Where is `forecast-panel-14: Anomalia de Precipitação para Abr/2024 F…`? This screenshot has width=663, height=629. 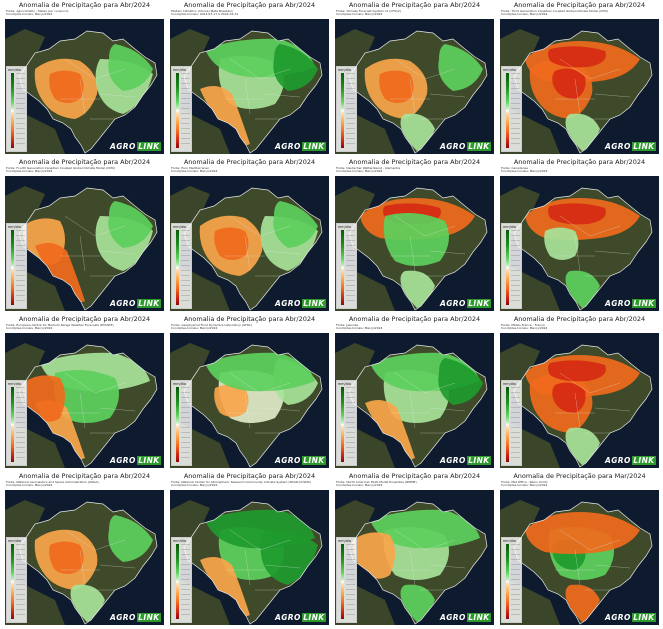
forecast-panel-14: Anomalia de Precipitação para Abr/2024 F… is located at coordinates (249, 548).